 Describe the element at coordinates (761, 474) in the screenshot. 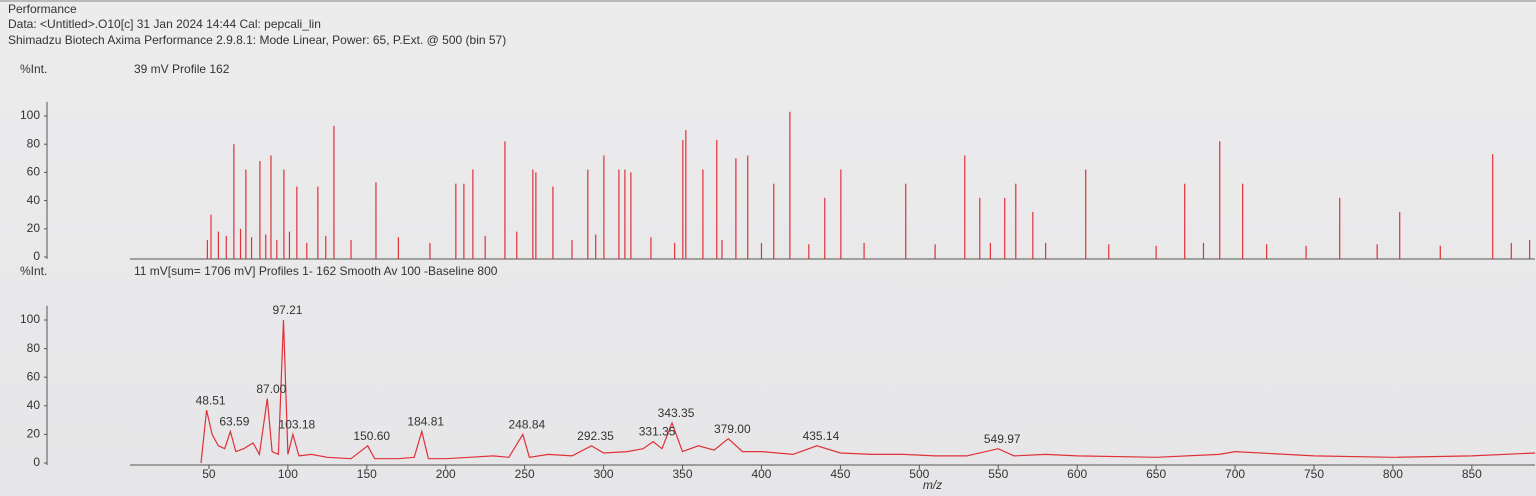

I see `x-tick-label: 400` at that location.